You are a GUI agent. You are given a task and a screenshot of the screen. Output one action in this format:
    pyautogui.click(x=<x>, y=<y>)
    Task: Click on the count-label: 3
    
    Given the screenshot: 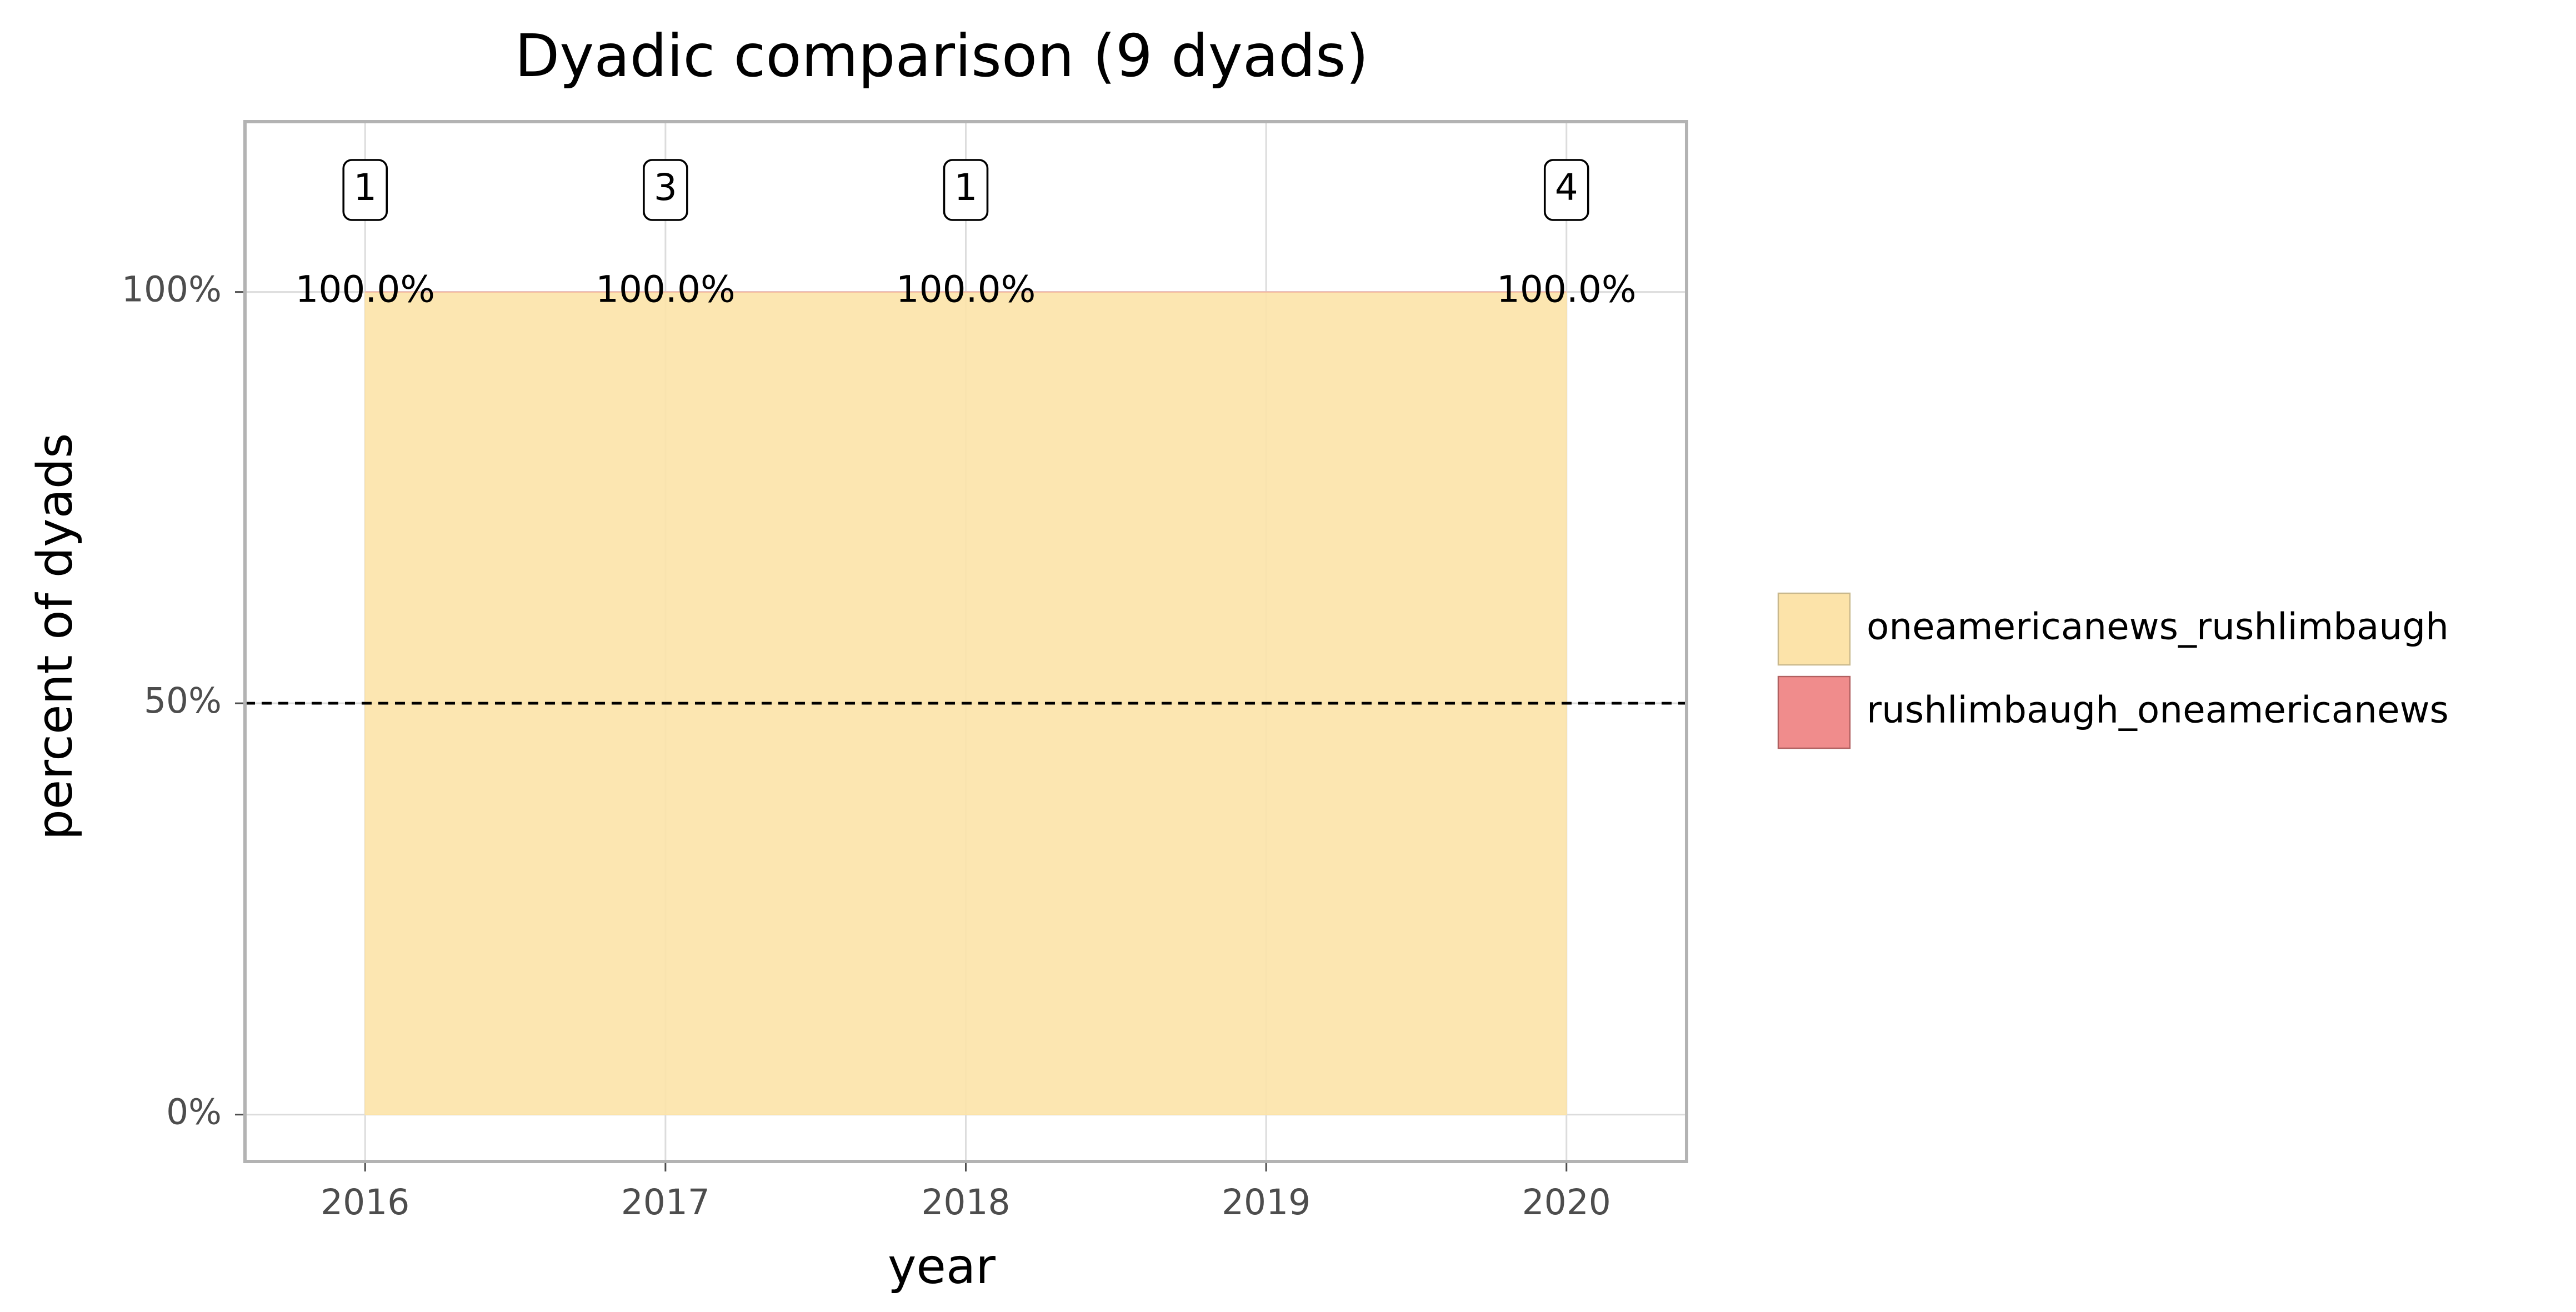 What is the action you would take?
    pyautogui.click(x=665, y=187)
    